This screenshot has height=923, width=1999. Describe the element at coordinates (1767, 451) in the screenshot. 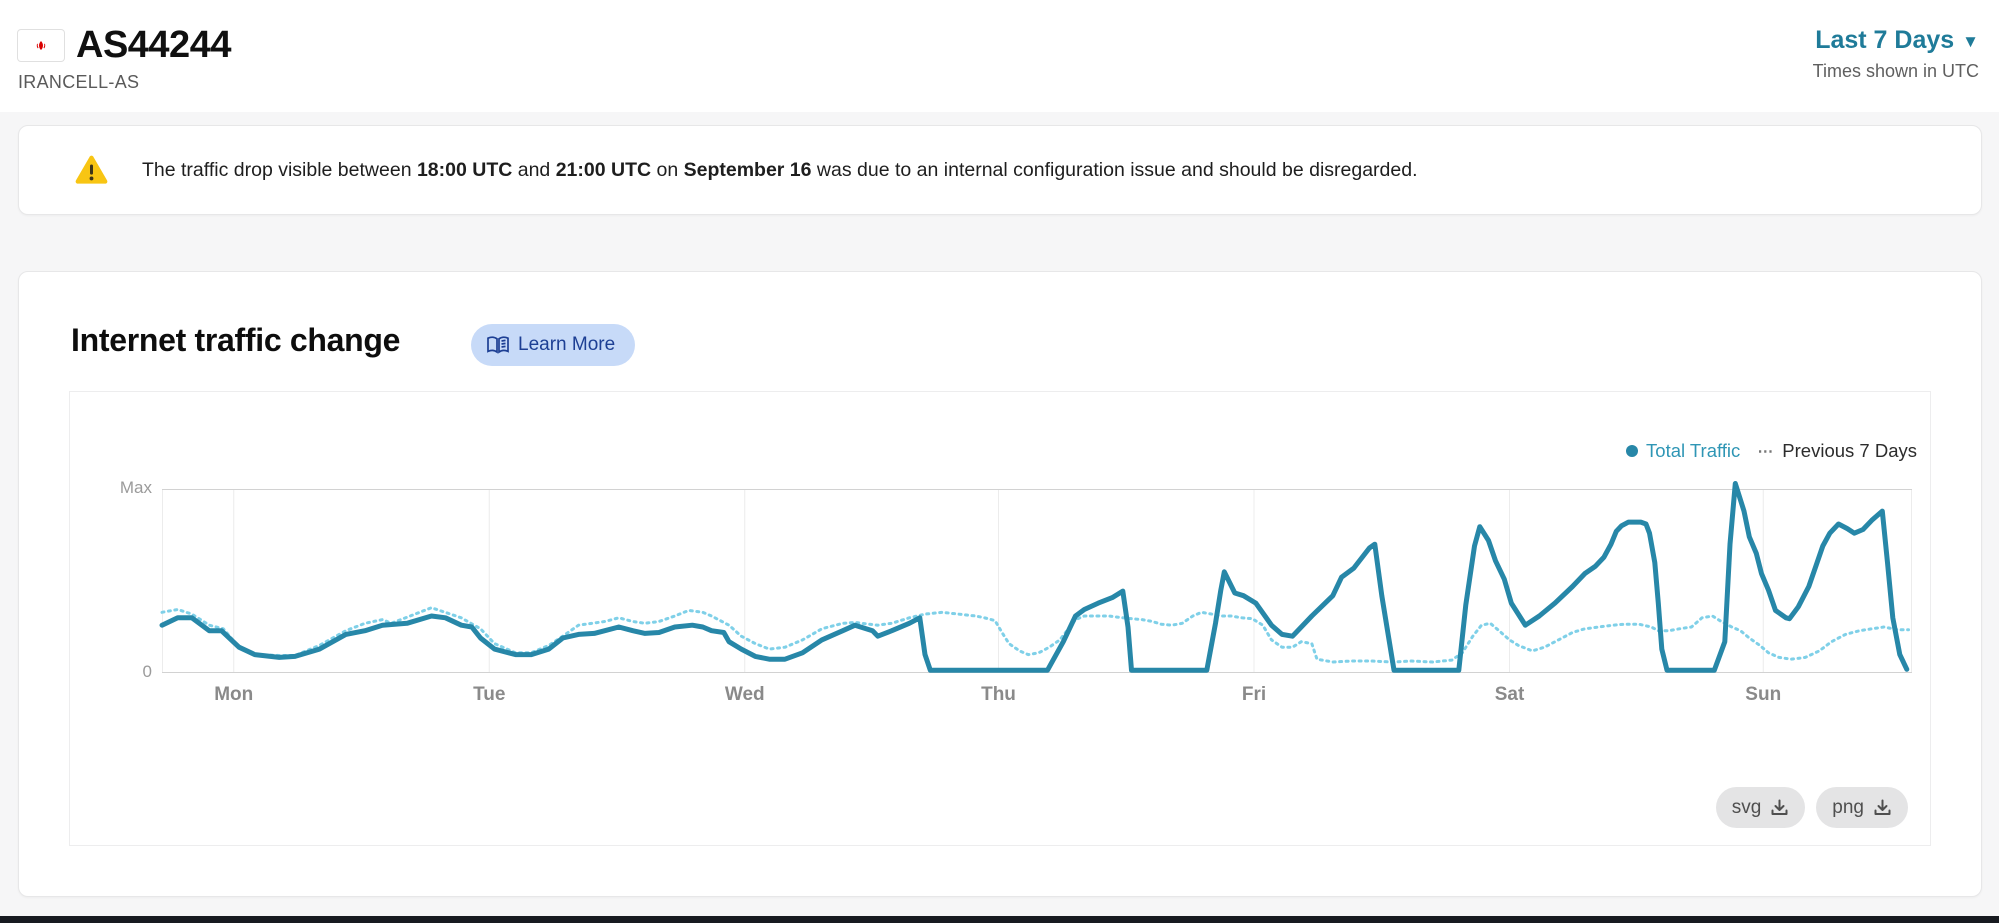

I see `dotted-line-icon` at that location.